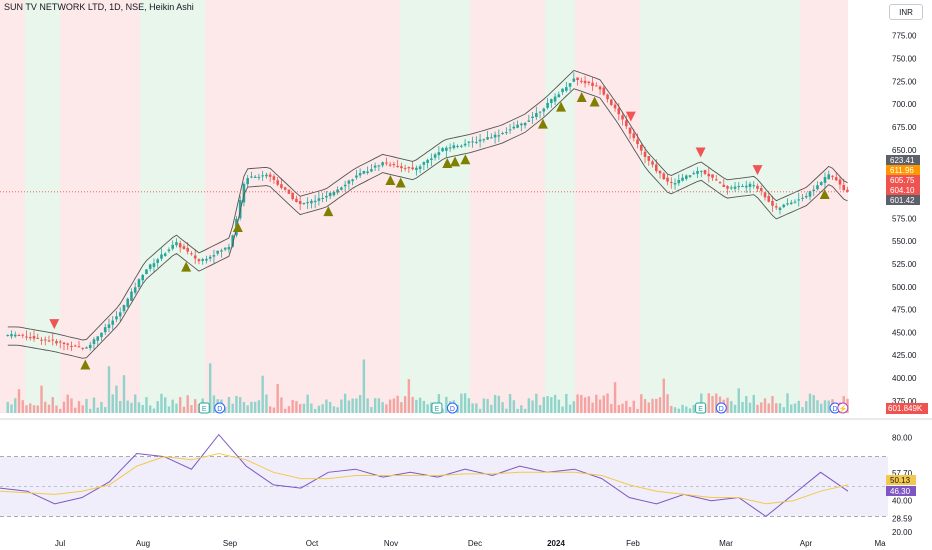  What do you see at coordinates (470, 543) in the screenshot?
I see `time-axis: Jul Aug Sep Oct Nov Dec 2024 Feb Mar Apr Ma` at bounding box center [470, 543].